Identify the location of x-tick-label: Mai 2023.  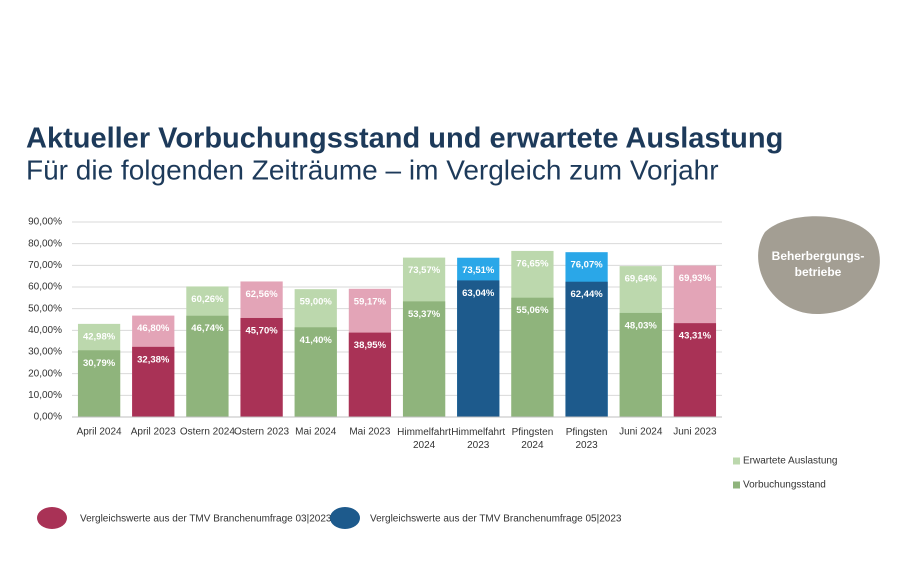
(370, 432).